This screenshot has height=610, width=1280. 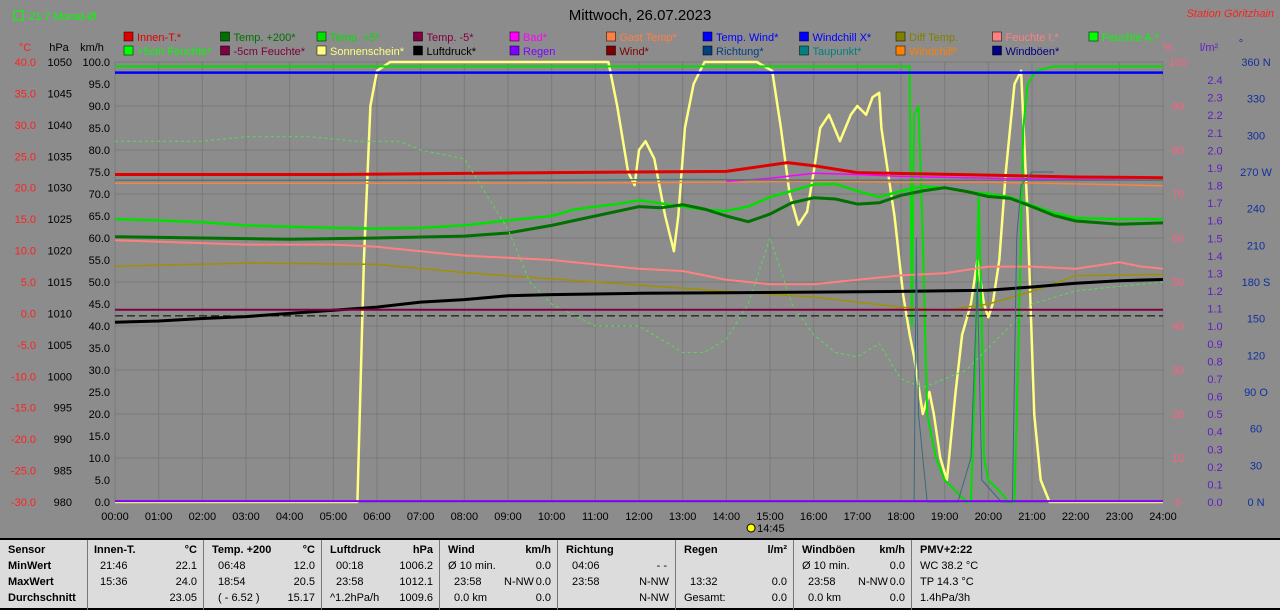 What do you see at coordinates (1178, 415) in the screenshot?
I see `percent-tick-label: 20` at bounding box center [1178, 415].